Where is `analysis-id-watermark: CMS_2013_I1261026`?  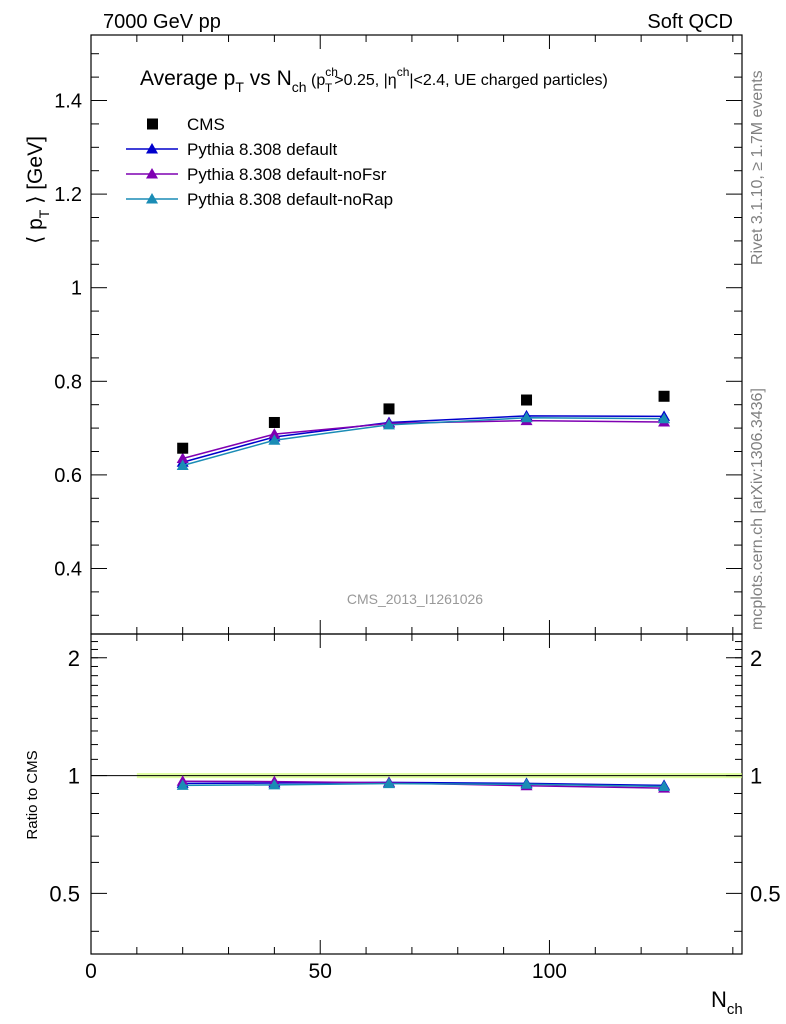 analysis-id-watermark: CMS_2013_I1261026 is located at coordinates (415, 599).